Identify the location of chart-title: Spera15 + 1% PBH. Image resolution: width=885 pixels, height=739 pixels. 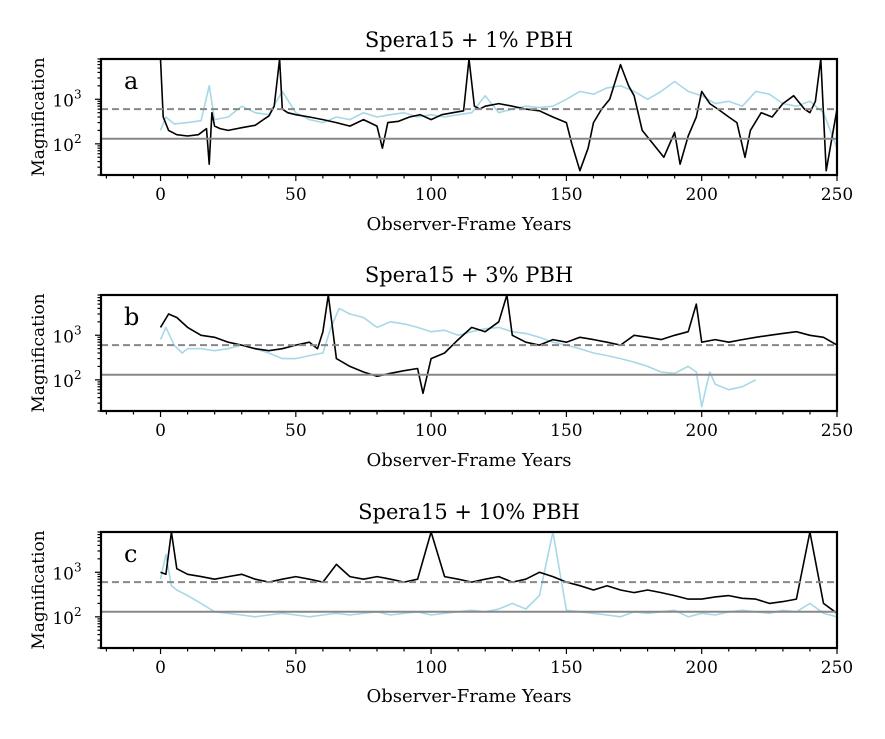
(469, 40).